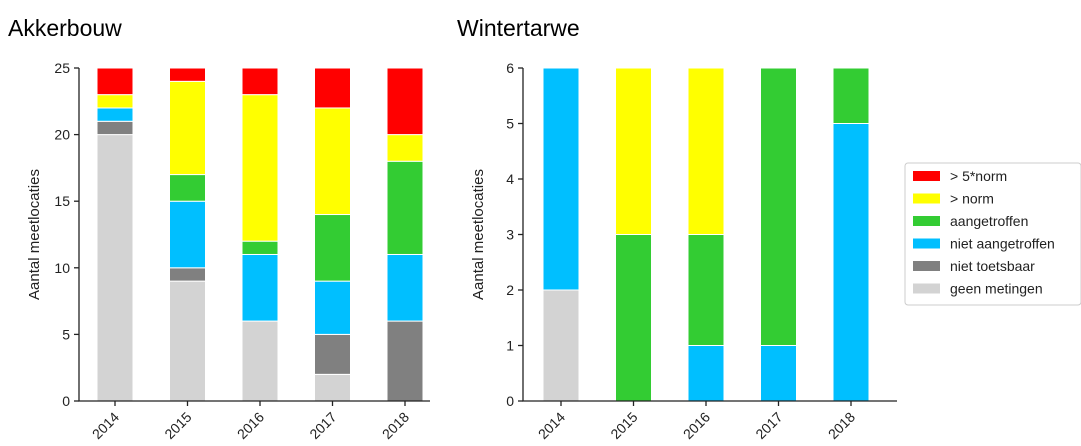 The image size is (1081, 446). I want to click on legend-label-geen-metingen: geen metingen, so click(996, 289).